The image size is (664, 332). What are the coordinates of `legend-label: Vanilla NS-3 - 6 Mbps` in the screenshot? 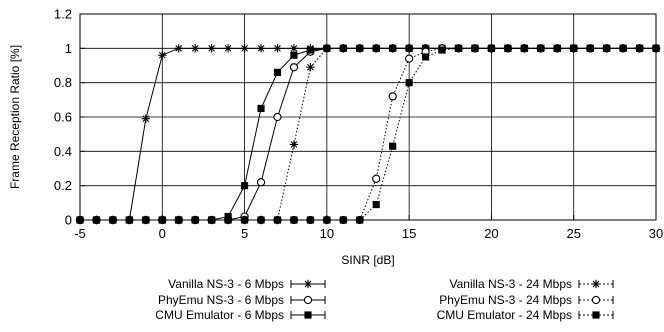 It's located at (226, 284).